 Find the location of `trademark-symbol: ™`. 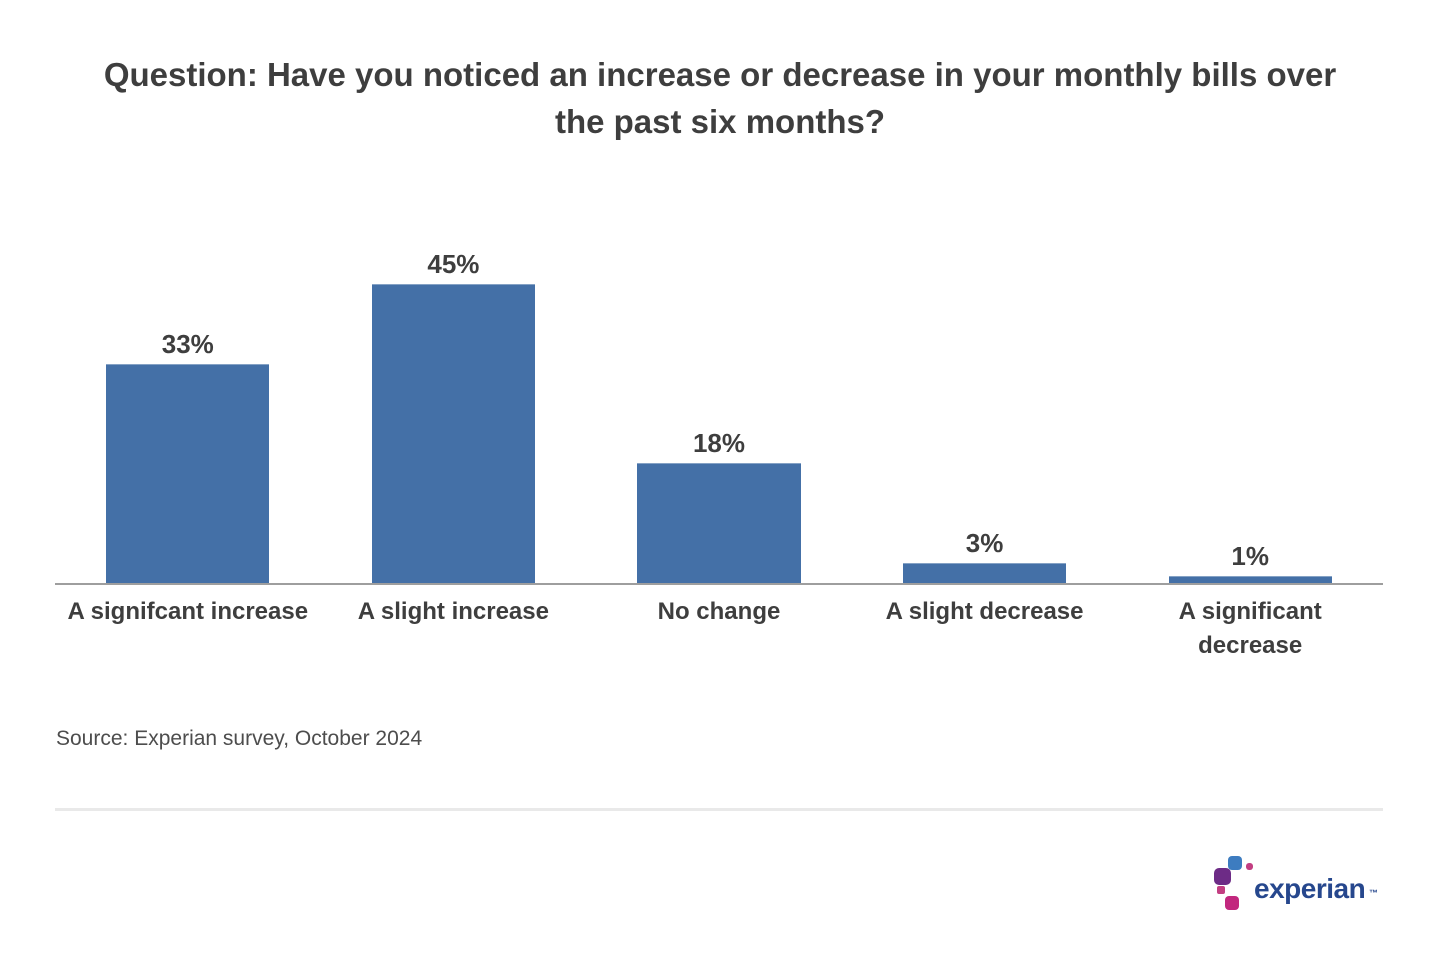

trademark-symbol: ™ is located at coordinates (1373, 893).